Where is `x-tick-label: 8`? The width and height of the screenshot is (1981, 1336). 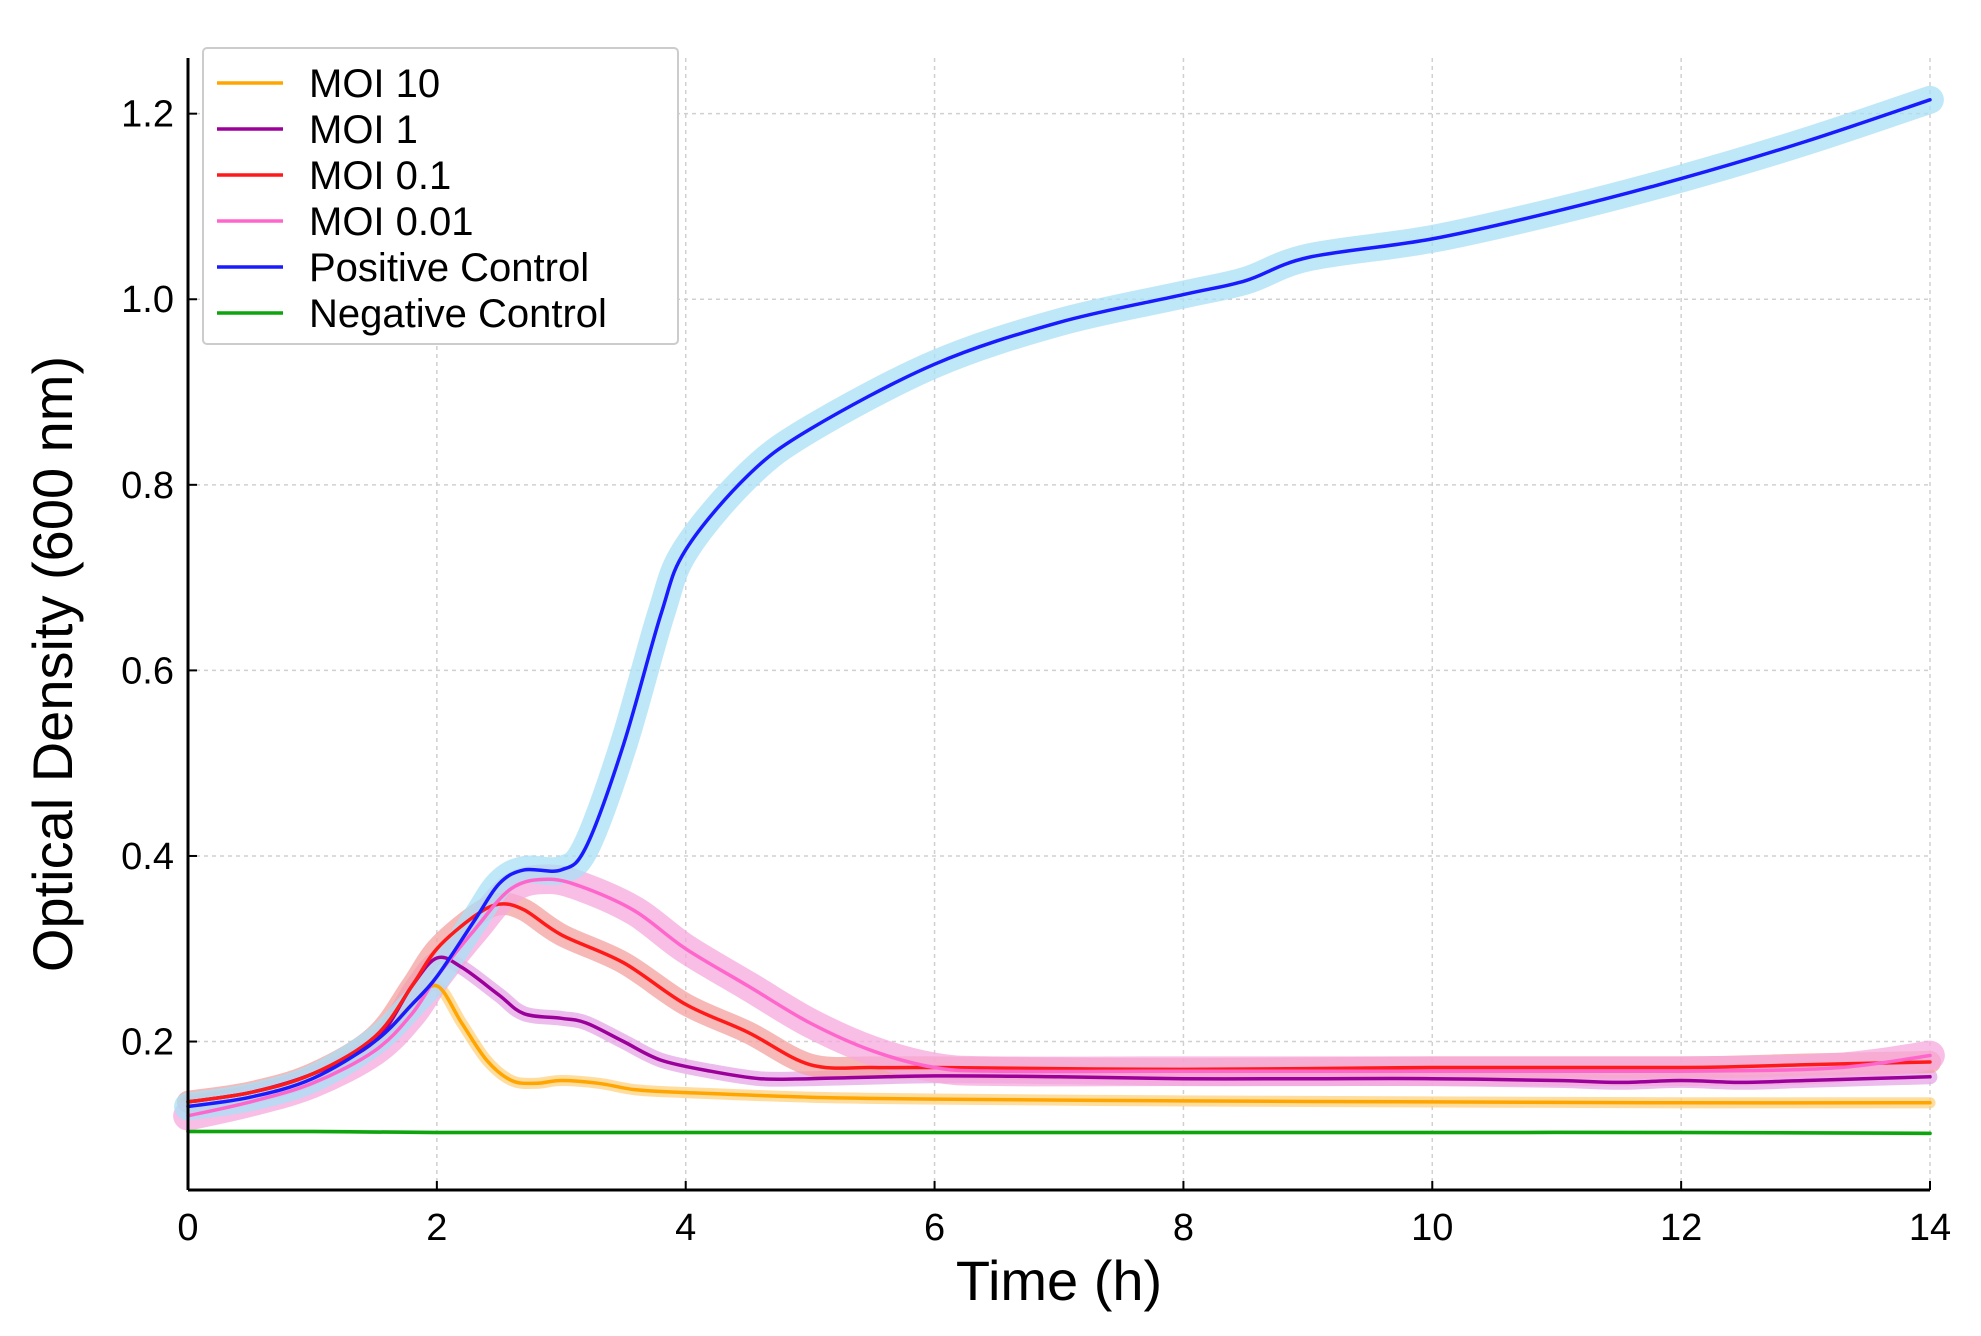 x-tick-label: 8 is located at coordinates (1183, 1228).